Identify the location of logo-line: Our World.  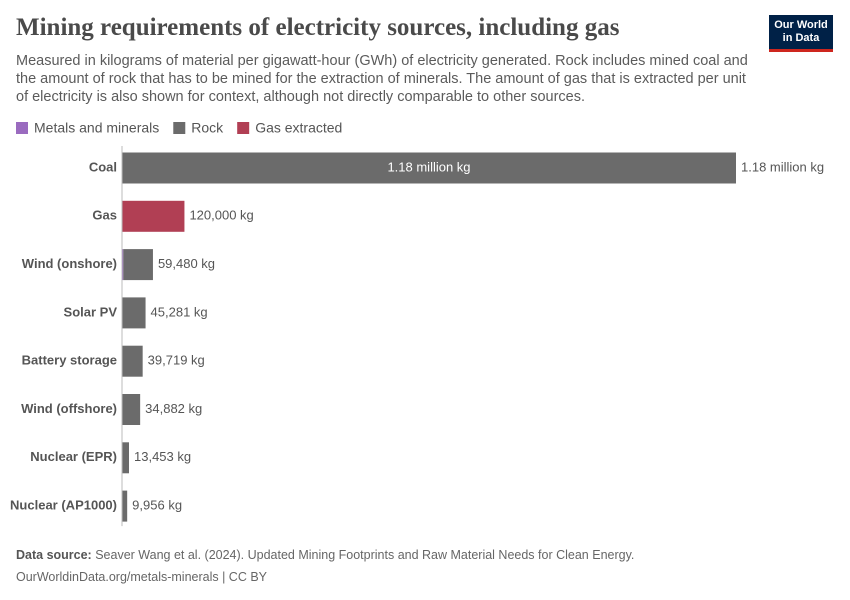
(801, 25).